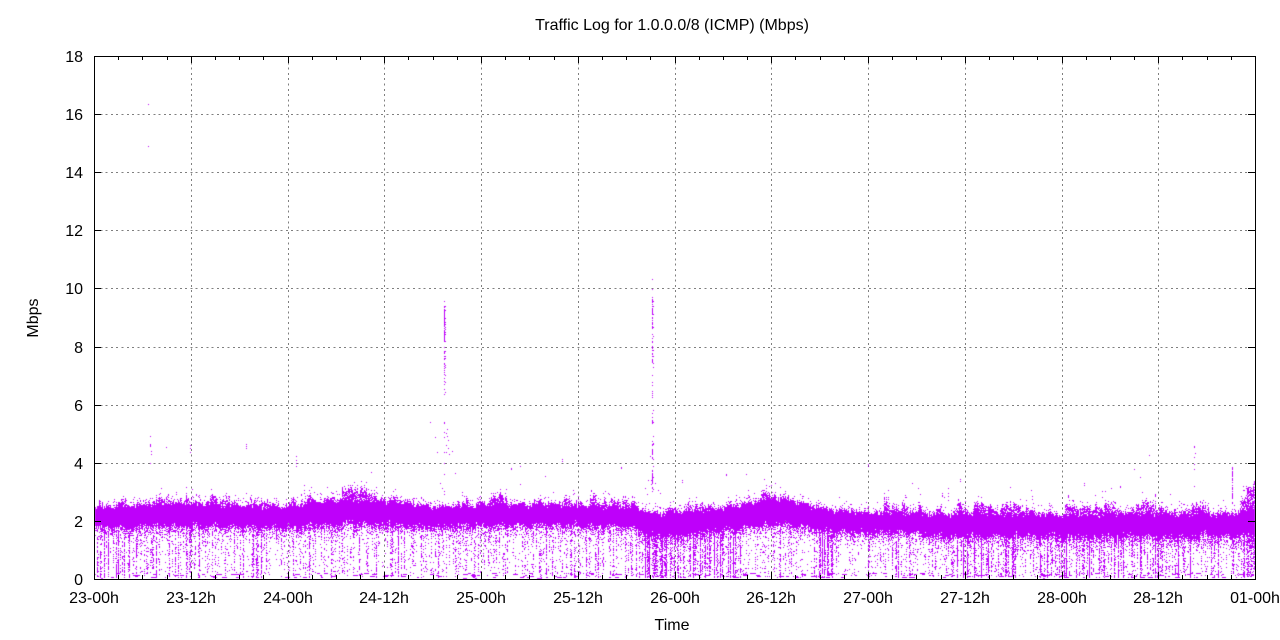 This screenshot has height=640, width=1280. I want to click on svg-text: 26-00h, so click(675, 598).